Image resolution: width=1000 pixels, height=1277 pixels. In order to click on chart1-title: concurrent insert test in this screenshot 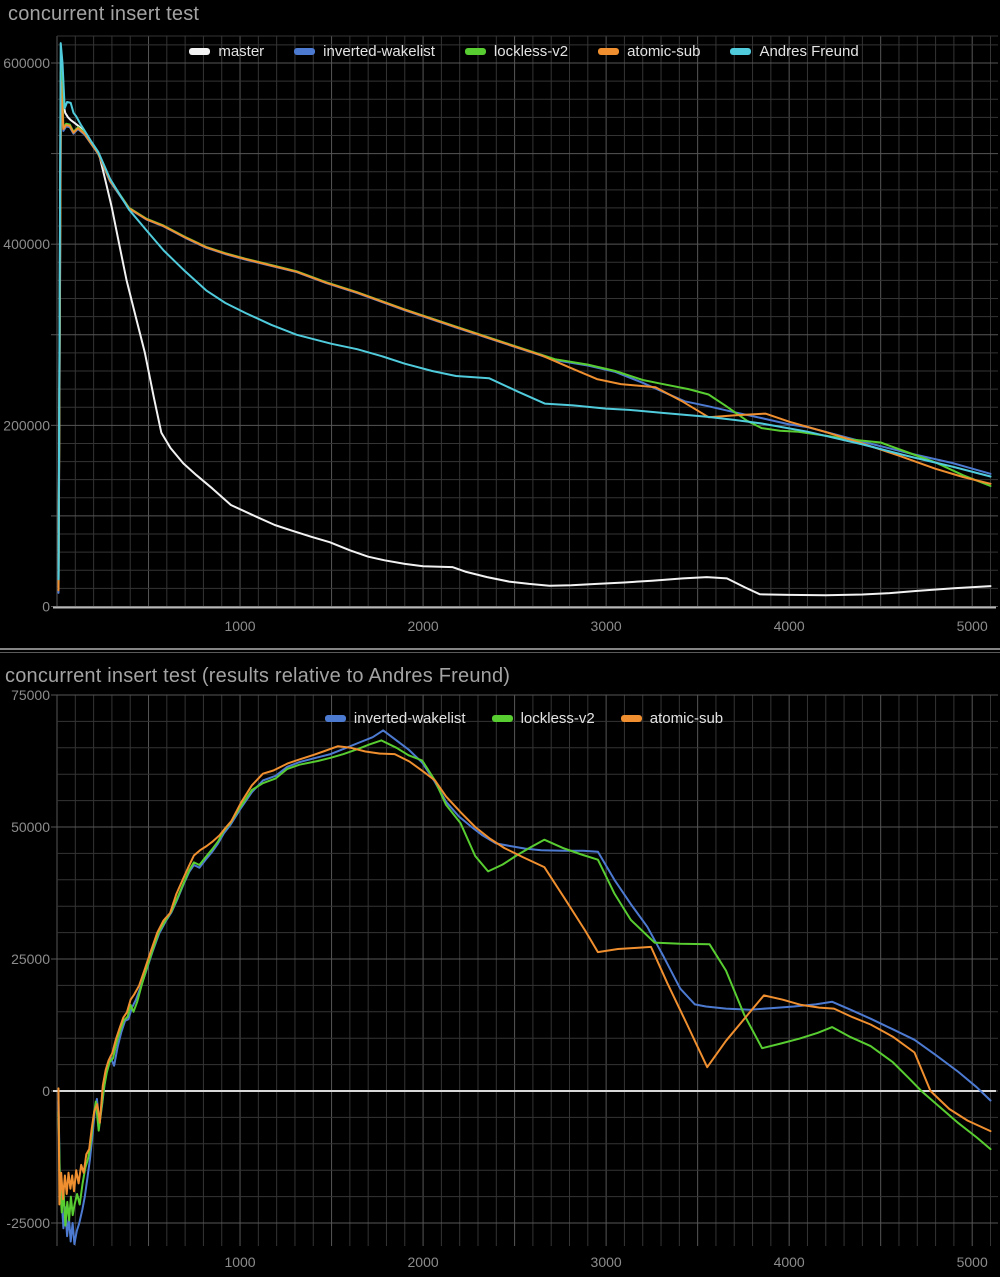, I will do `click(104, 14)`.